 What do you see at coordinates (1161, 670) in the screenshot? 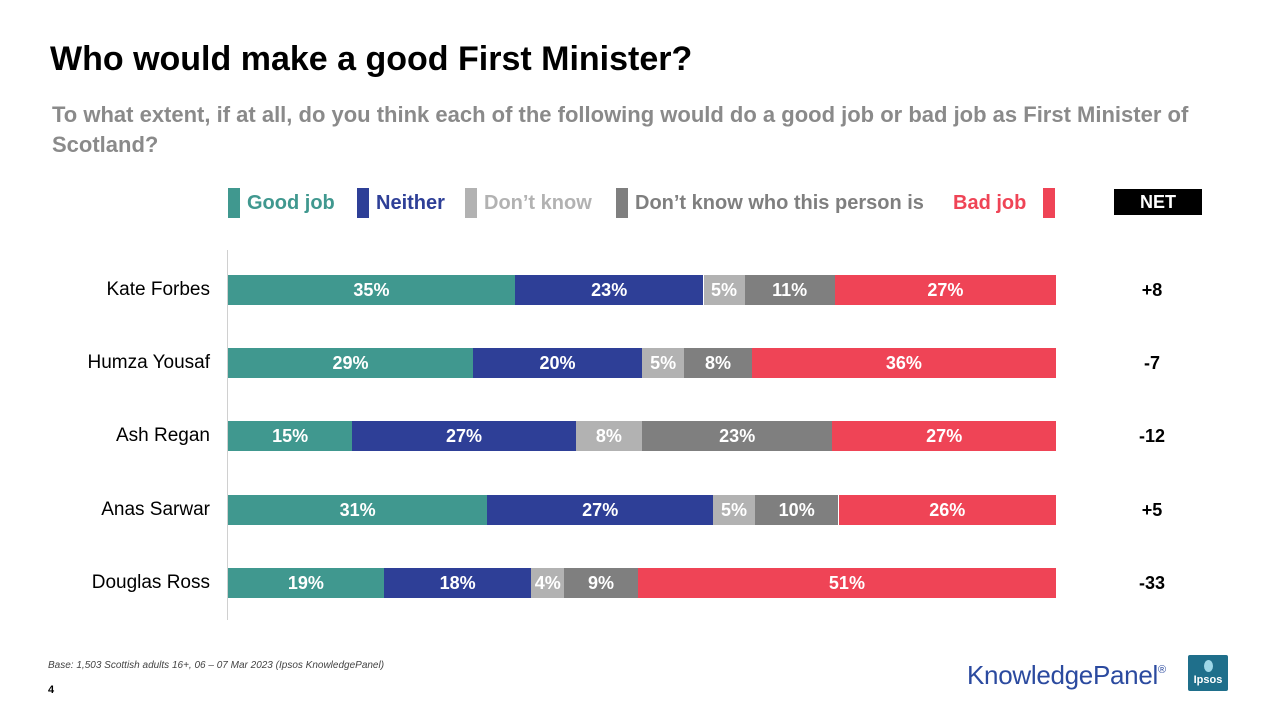
I see `registered-mark: ®` at bounding box center [1161, 670].